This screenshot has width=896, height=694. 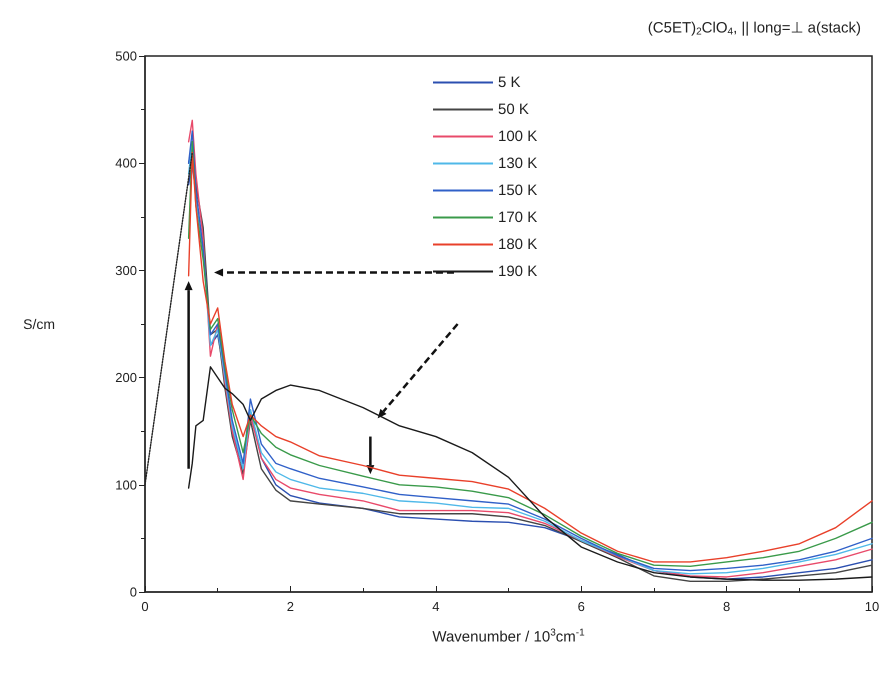 What do you see at coordinates (726, 606) in the screenshot?
I see `x-tick-label: 8` at bounding box center [726, 606].